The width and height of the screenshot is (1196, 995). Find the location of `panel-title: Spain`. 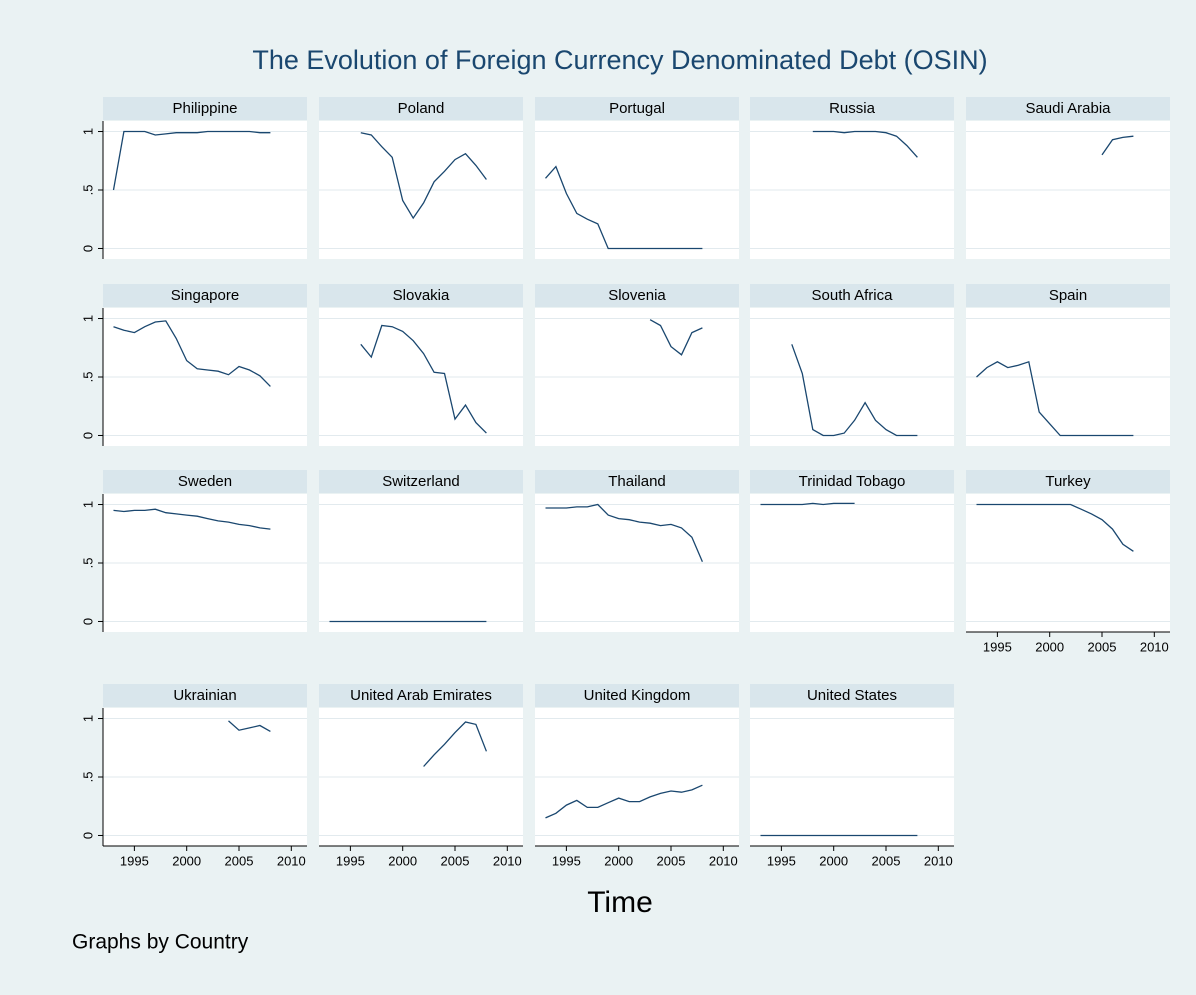

panel-title: Spain is located at coordinates (1068, 295).